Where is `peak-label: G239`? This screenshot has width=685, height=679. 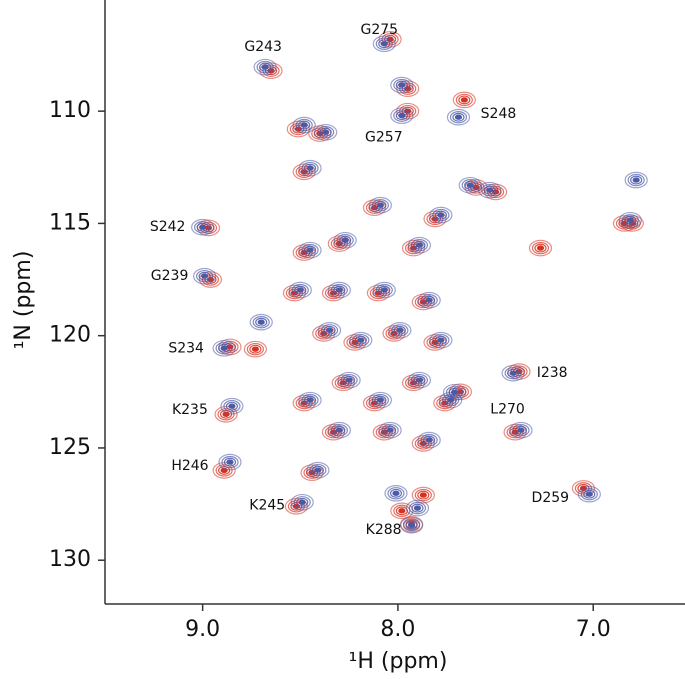 peak-label: G239 is located at coordinates (170, 276).